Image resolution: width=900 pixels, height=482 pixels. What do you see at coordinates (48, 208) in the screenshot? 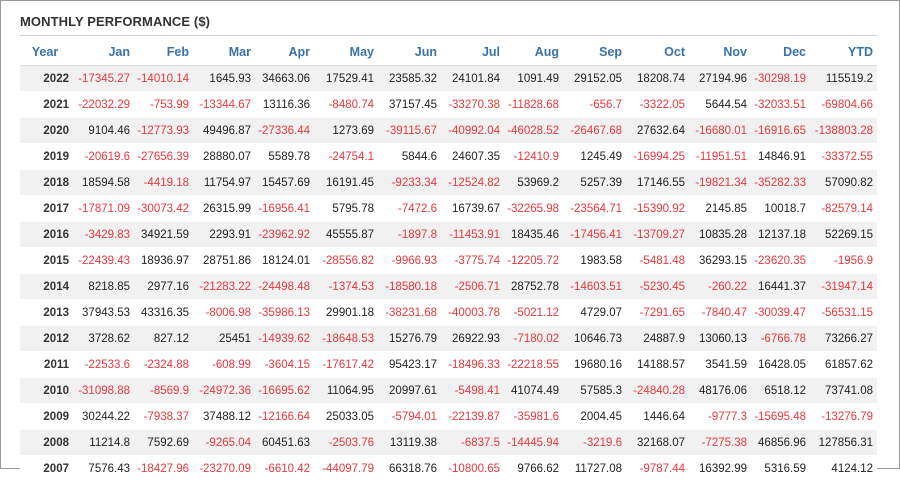
I see `year-cell: 2017` at bounding box center [48, 208].